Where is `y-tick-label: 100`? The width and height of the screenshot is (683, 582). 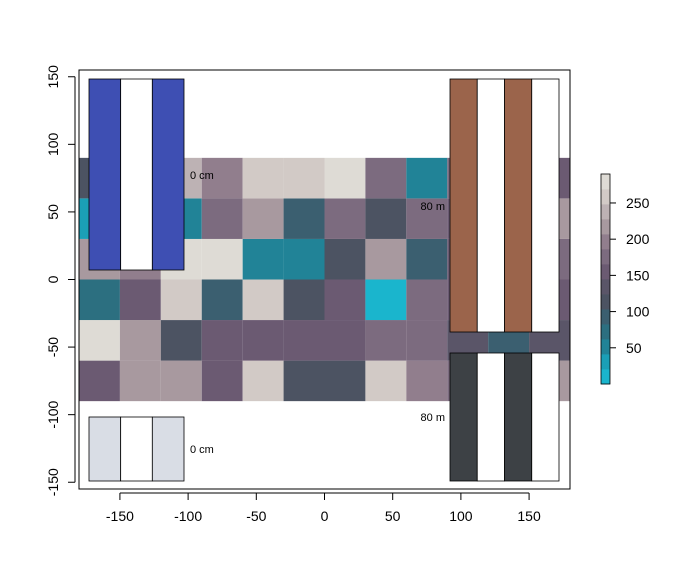 y-tick-label: 100 is located at coordinates (53, 144).